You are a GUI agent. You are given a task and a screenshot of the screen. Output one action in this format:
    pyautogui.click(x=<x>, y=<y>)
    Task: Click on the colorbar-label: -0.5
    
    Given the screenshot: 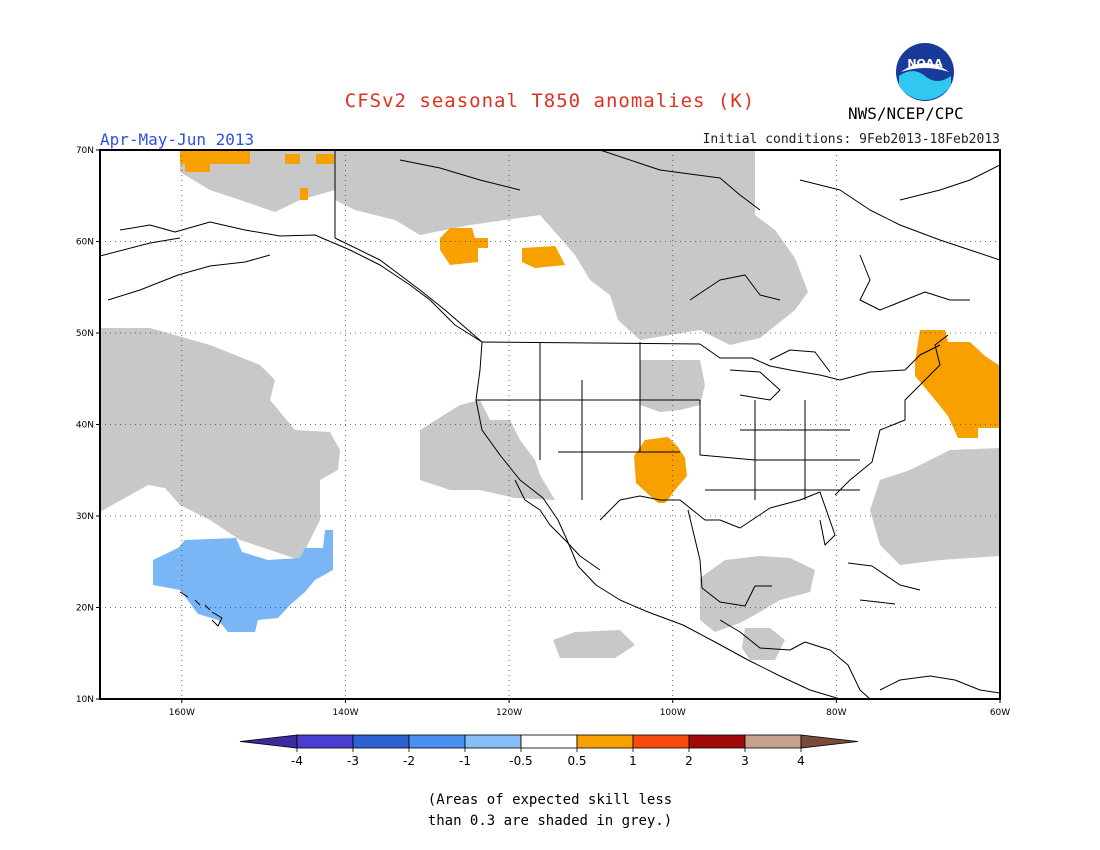 What is the action you would take?
    pyautogui.click(x=520, y=761)
    